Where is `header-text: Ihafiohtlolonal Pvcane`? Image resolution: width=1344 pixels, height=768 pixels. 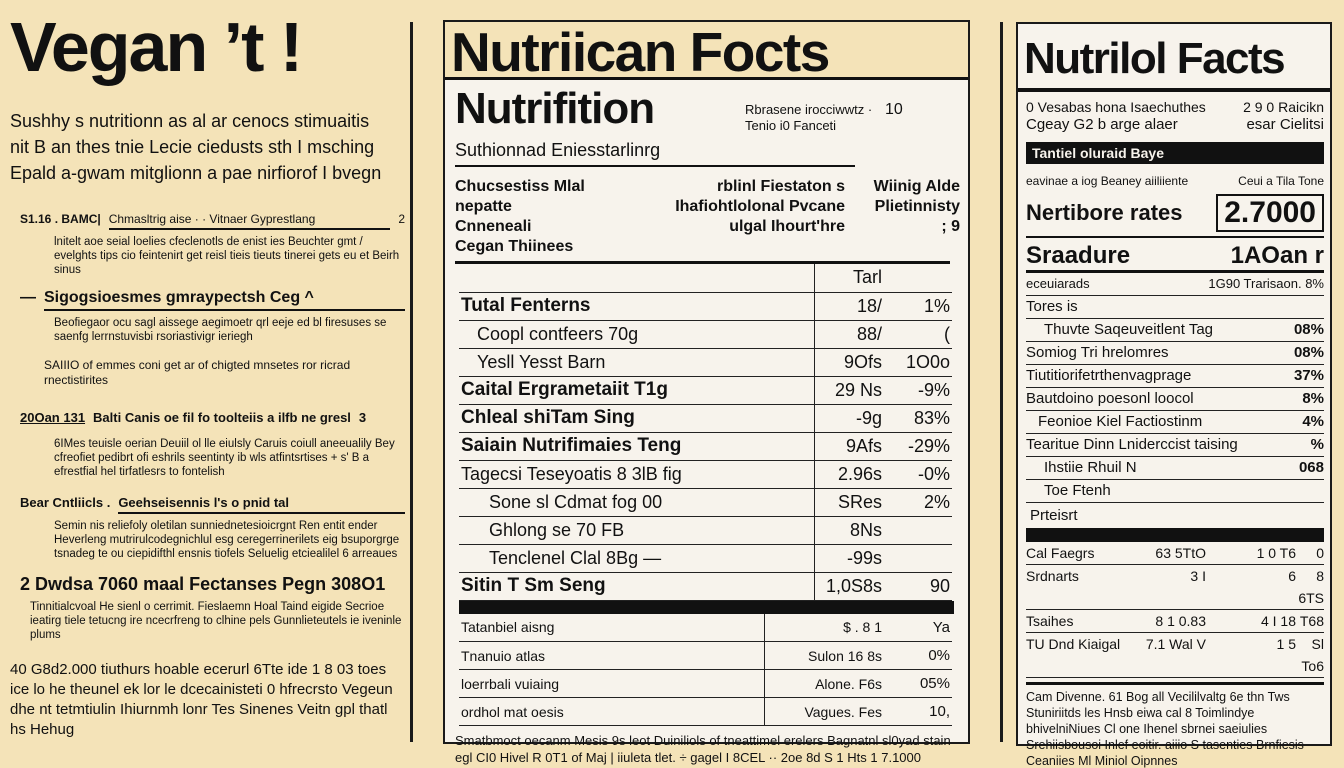
header-text: Ihafiohtlolonal Pvcane is located at coordinates (760, 206).